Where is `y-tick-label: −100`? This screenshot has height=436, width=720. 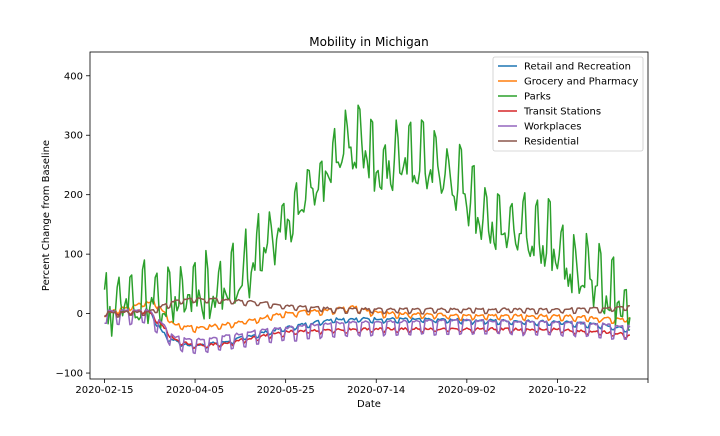 y-tick-label: −100 is located at coordinates (69, 374).